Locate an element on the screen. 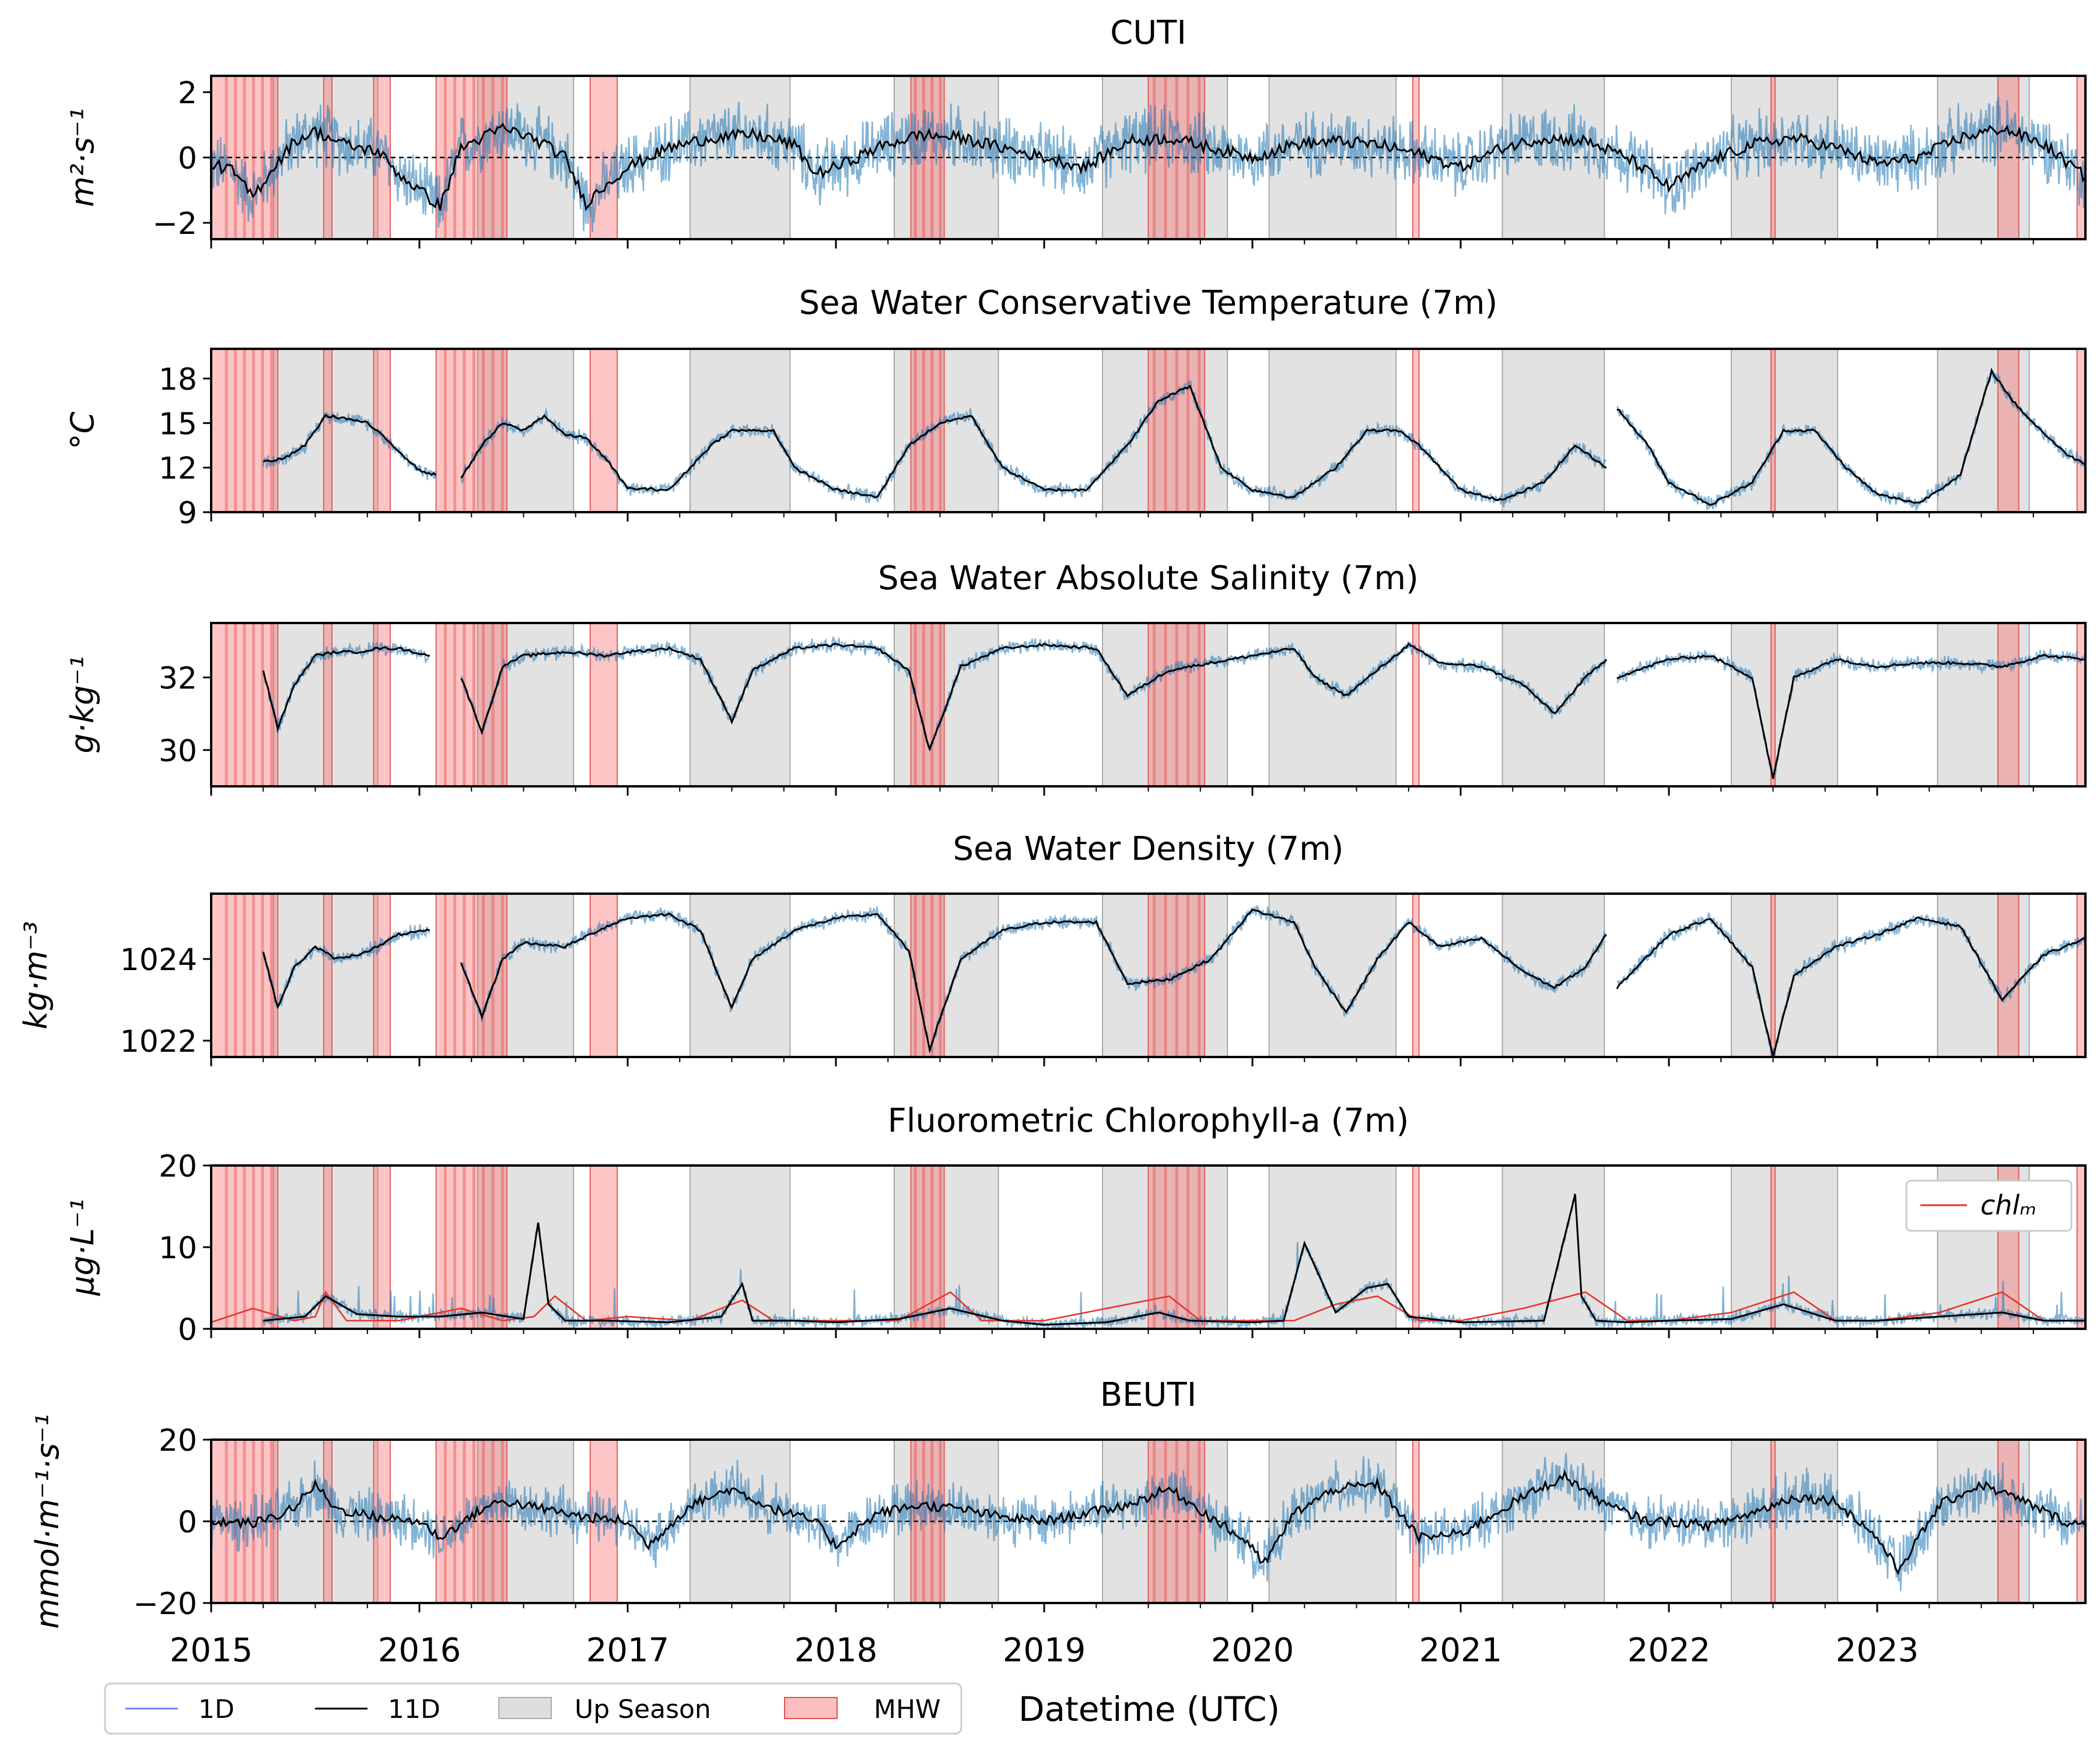 This screenshot has width=2100, height=1750. y-tick-label: 10 is located at coordinates (178, 1248).